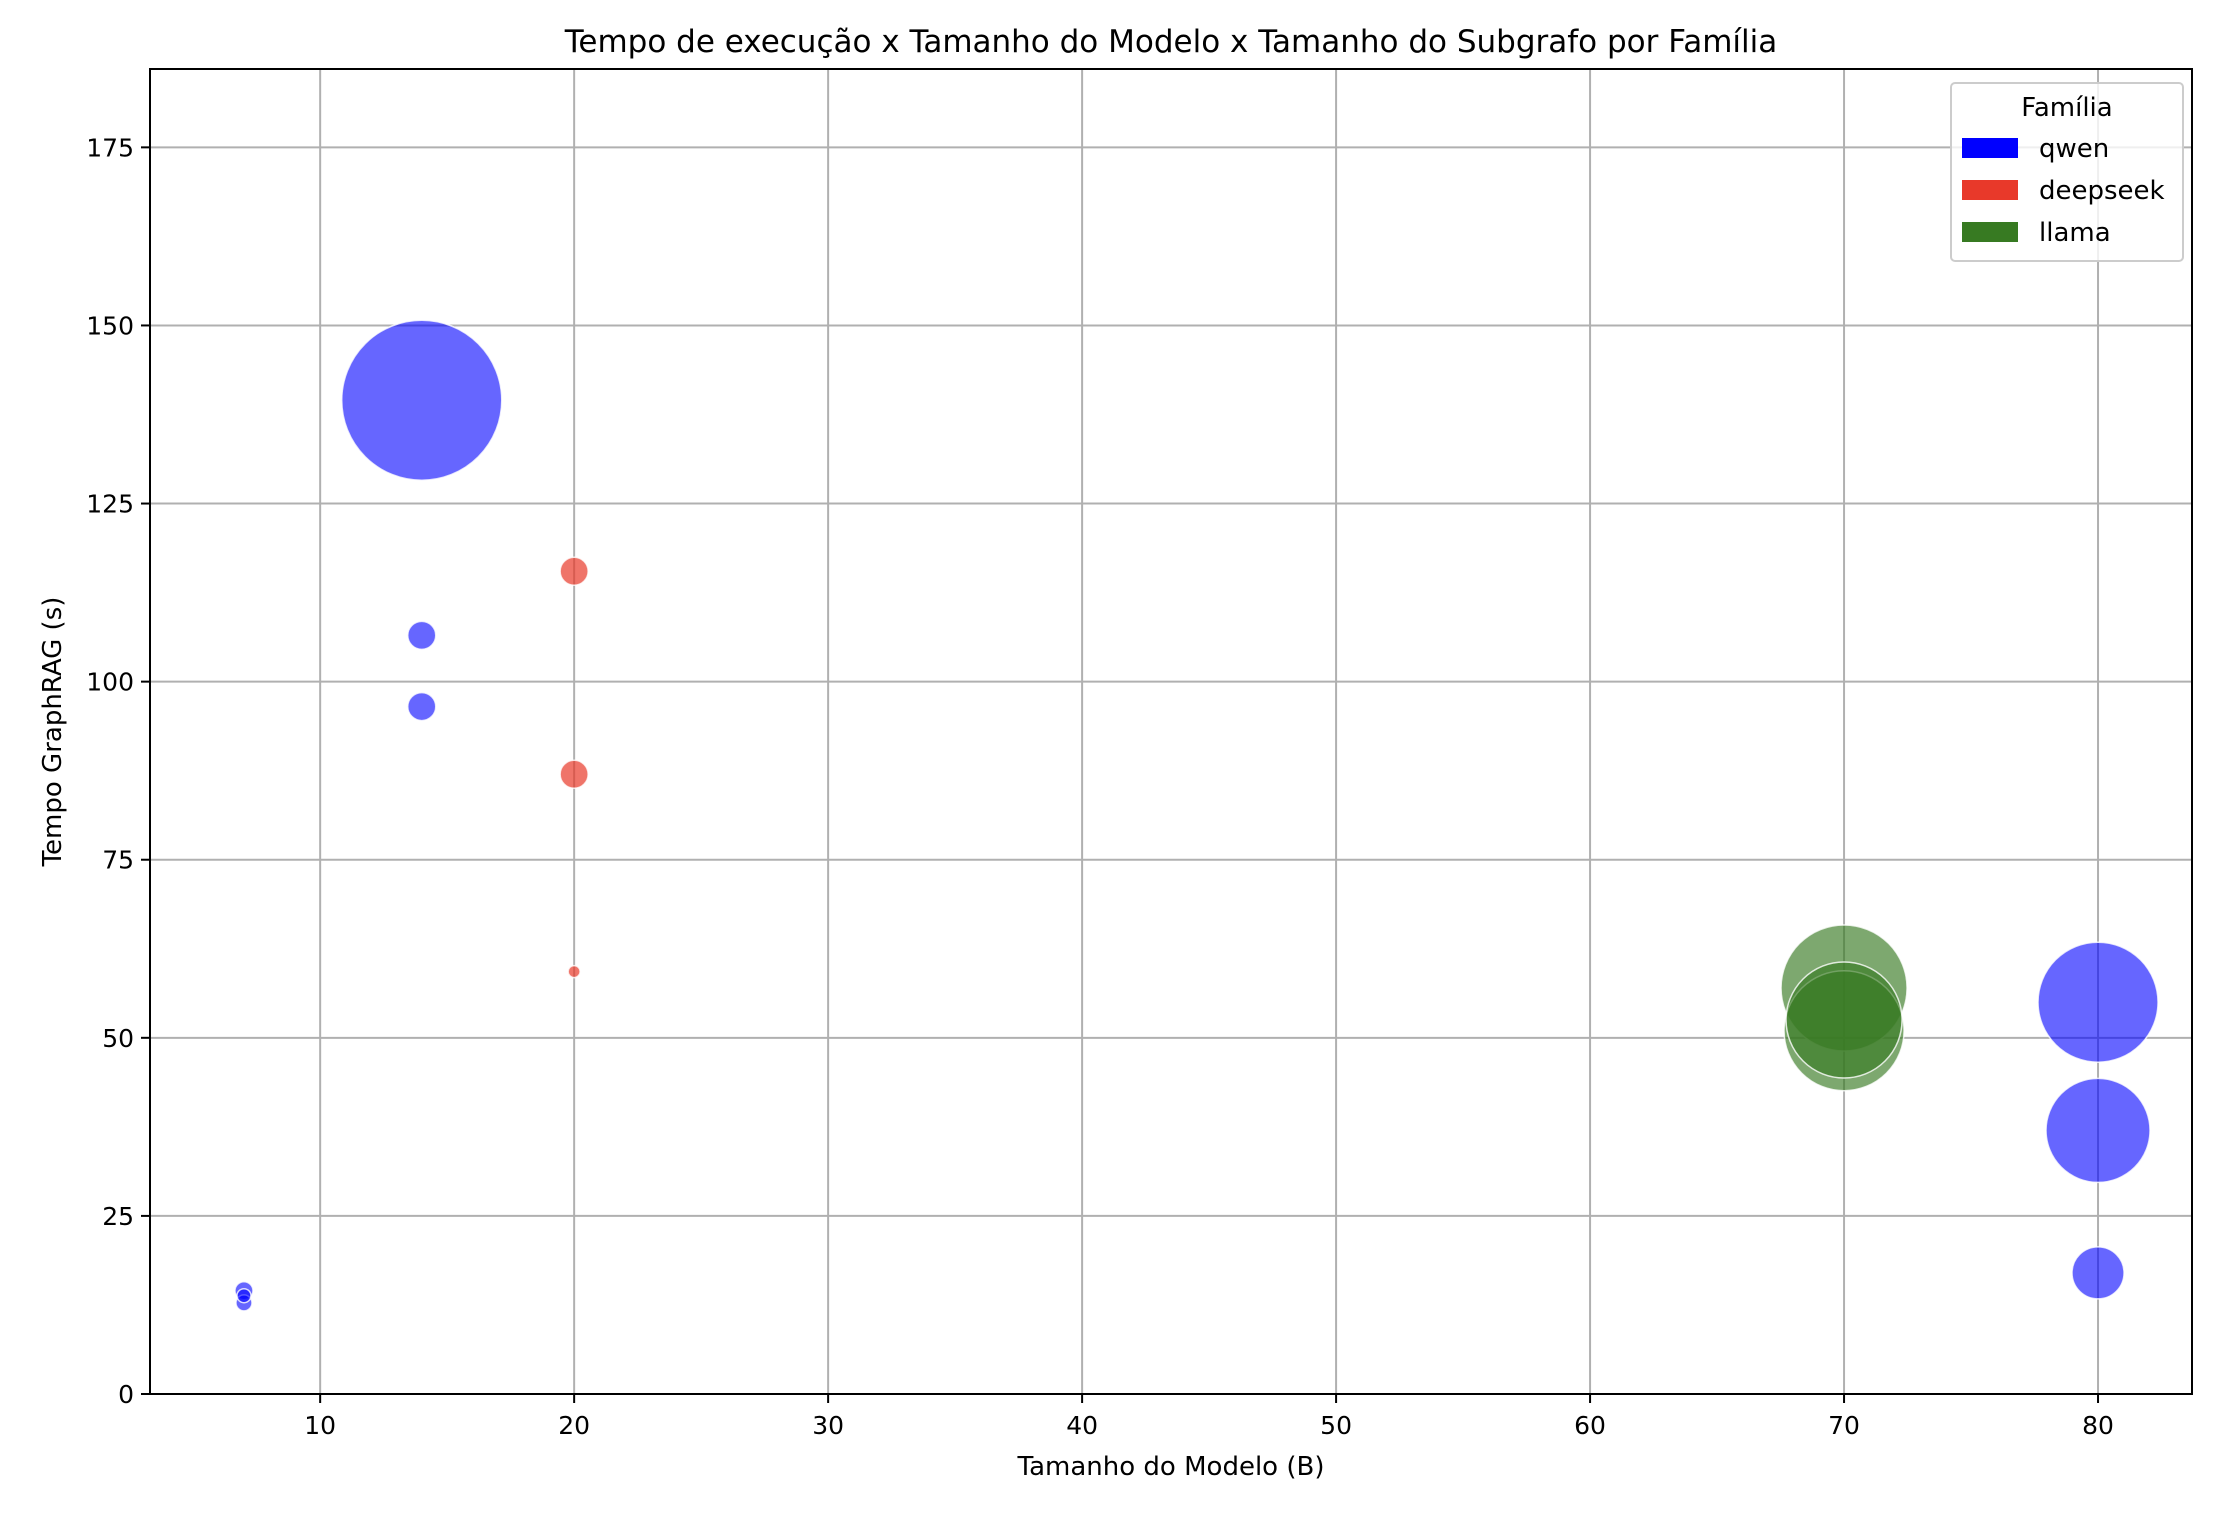  What do you see at coordinates (1082, 1425) in the screenshot?
I see `x-tick-label: 40` at bounding box center [1082, 1425].